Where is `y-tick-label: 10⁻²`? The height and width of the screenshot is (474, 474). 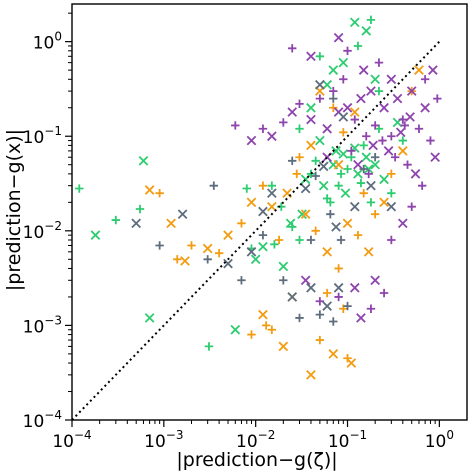
y-tick-label: 10⁻² is located at coordinates (42, 231).